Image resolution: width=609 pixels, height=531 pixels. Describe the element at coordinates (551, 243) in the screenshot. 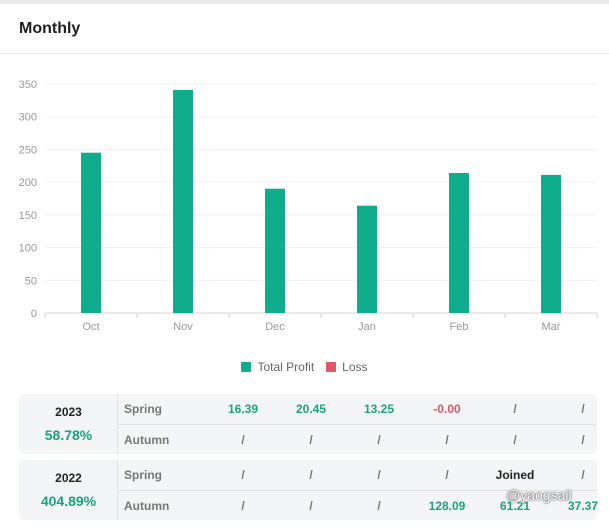

I see `bar-mar` at that location.